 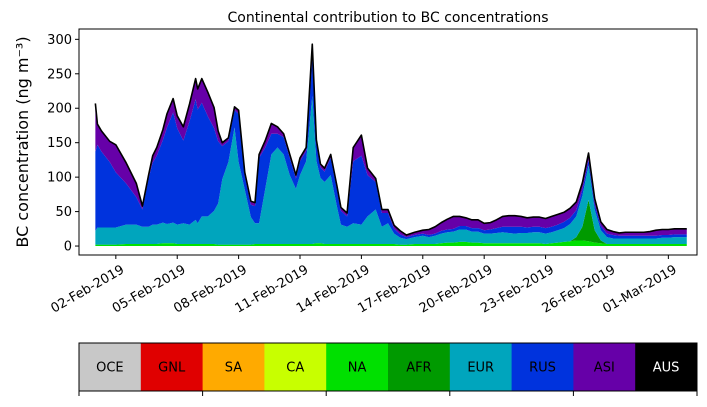 I want to click on colorbar-swatch-na, so click(x=357, y=367).